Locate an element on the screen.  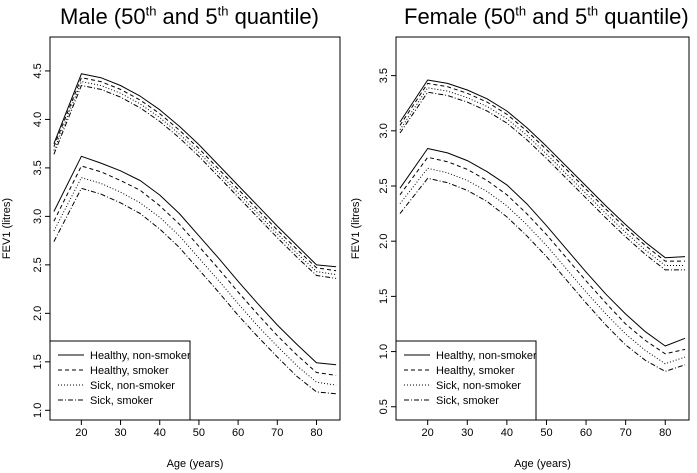
female-chart-title: Female (50th and 5th quantile) is located at coordinates (546, 16).